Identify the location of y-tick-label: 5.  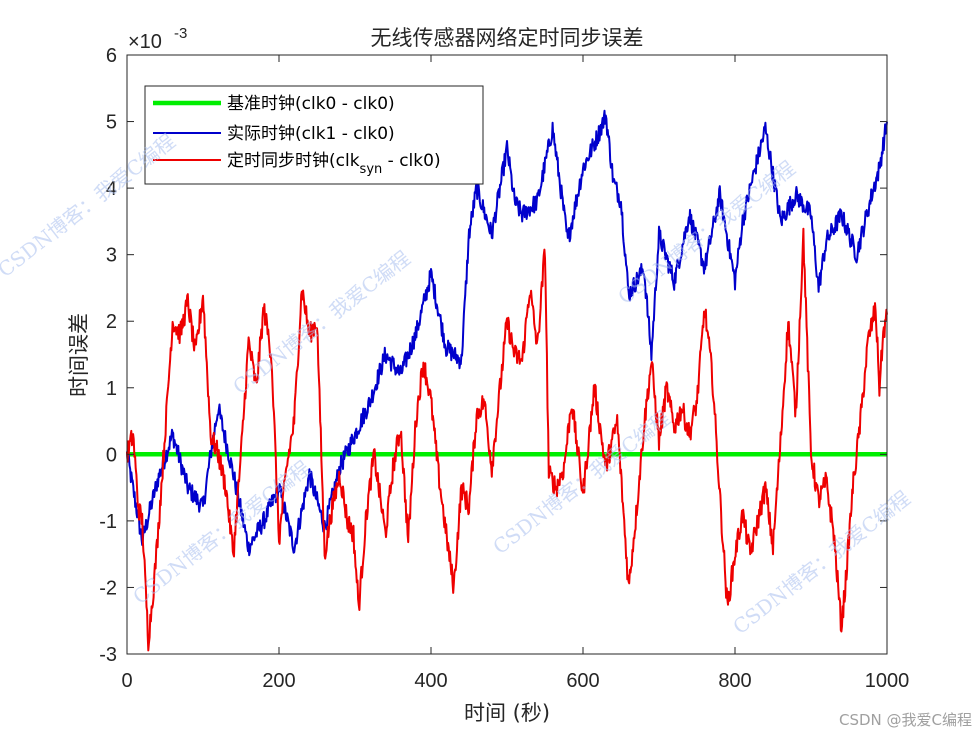
(111, 123).